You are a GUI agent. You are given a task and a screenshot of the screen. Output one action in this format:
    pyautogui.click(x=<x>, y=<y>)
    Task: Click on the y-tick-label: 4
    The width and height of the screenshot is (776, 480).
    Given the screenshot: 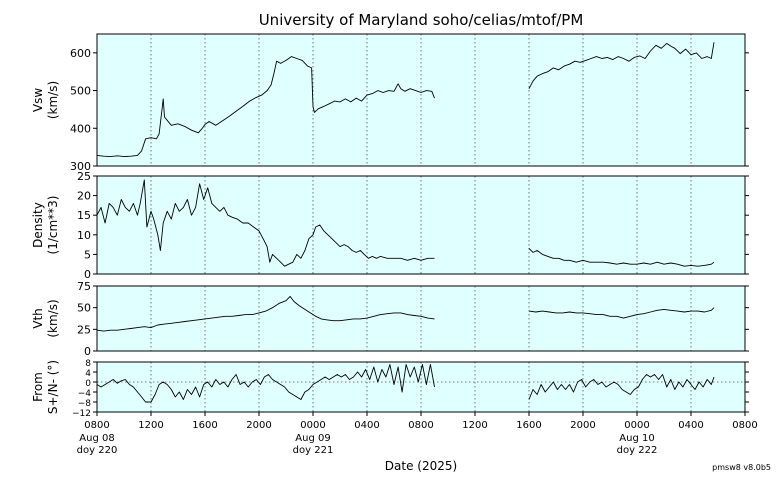 What is the action you would take?
    pyautogui.click(x=88, y=374)
    